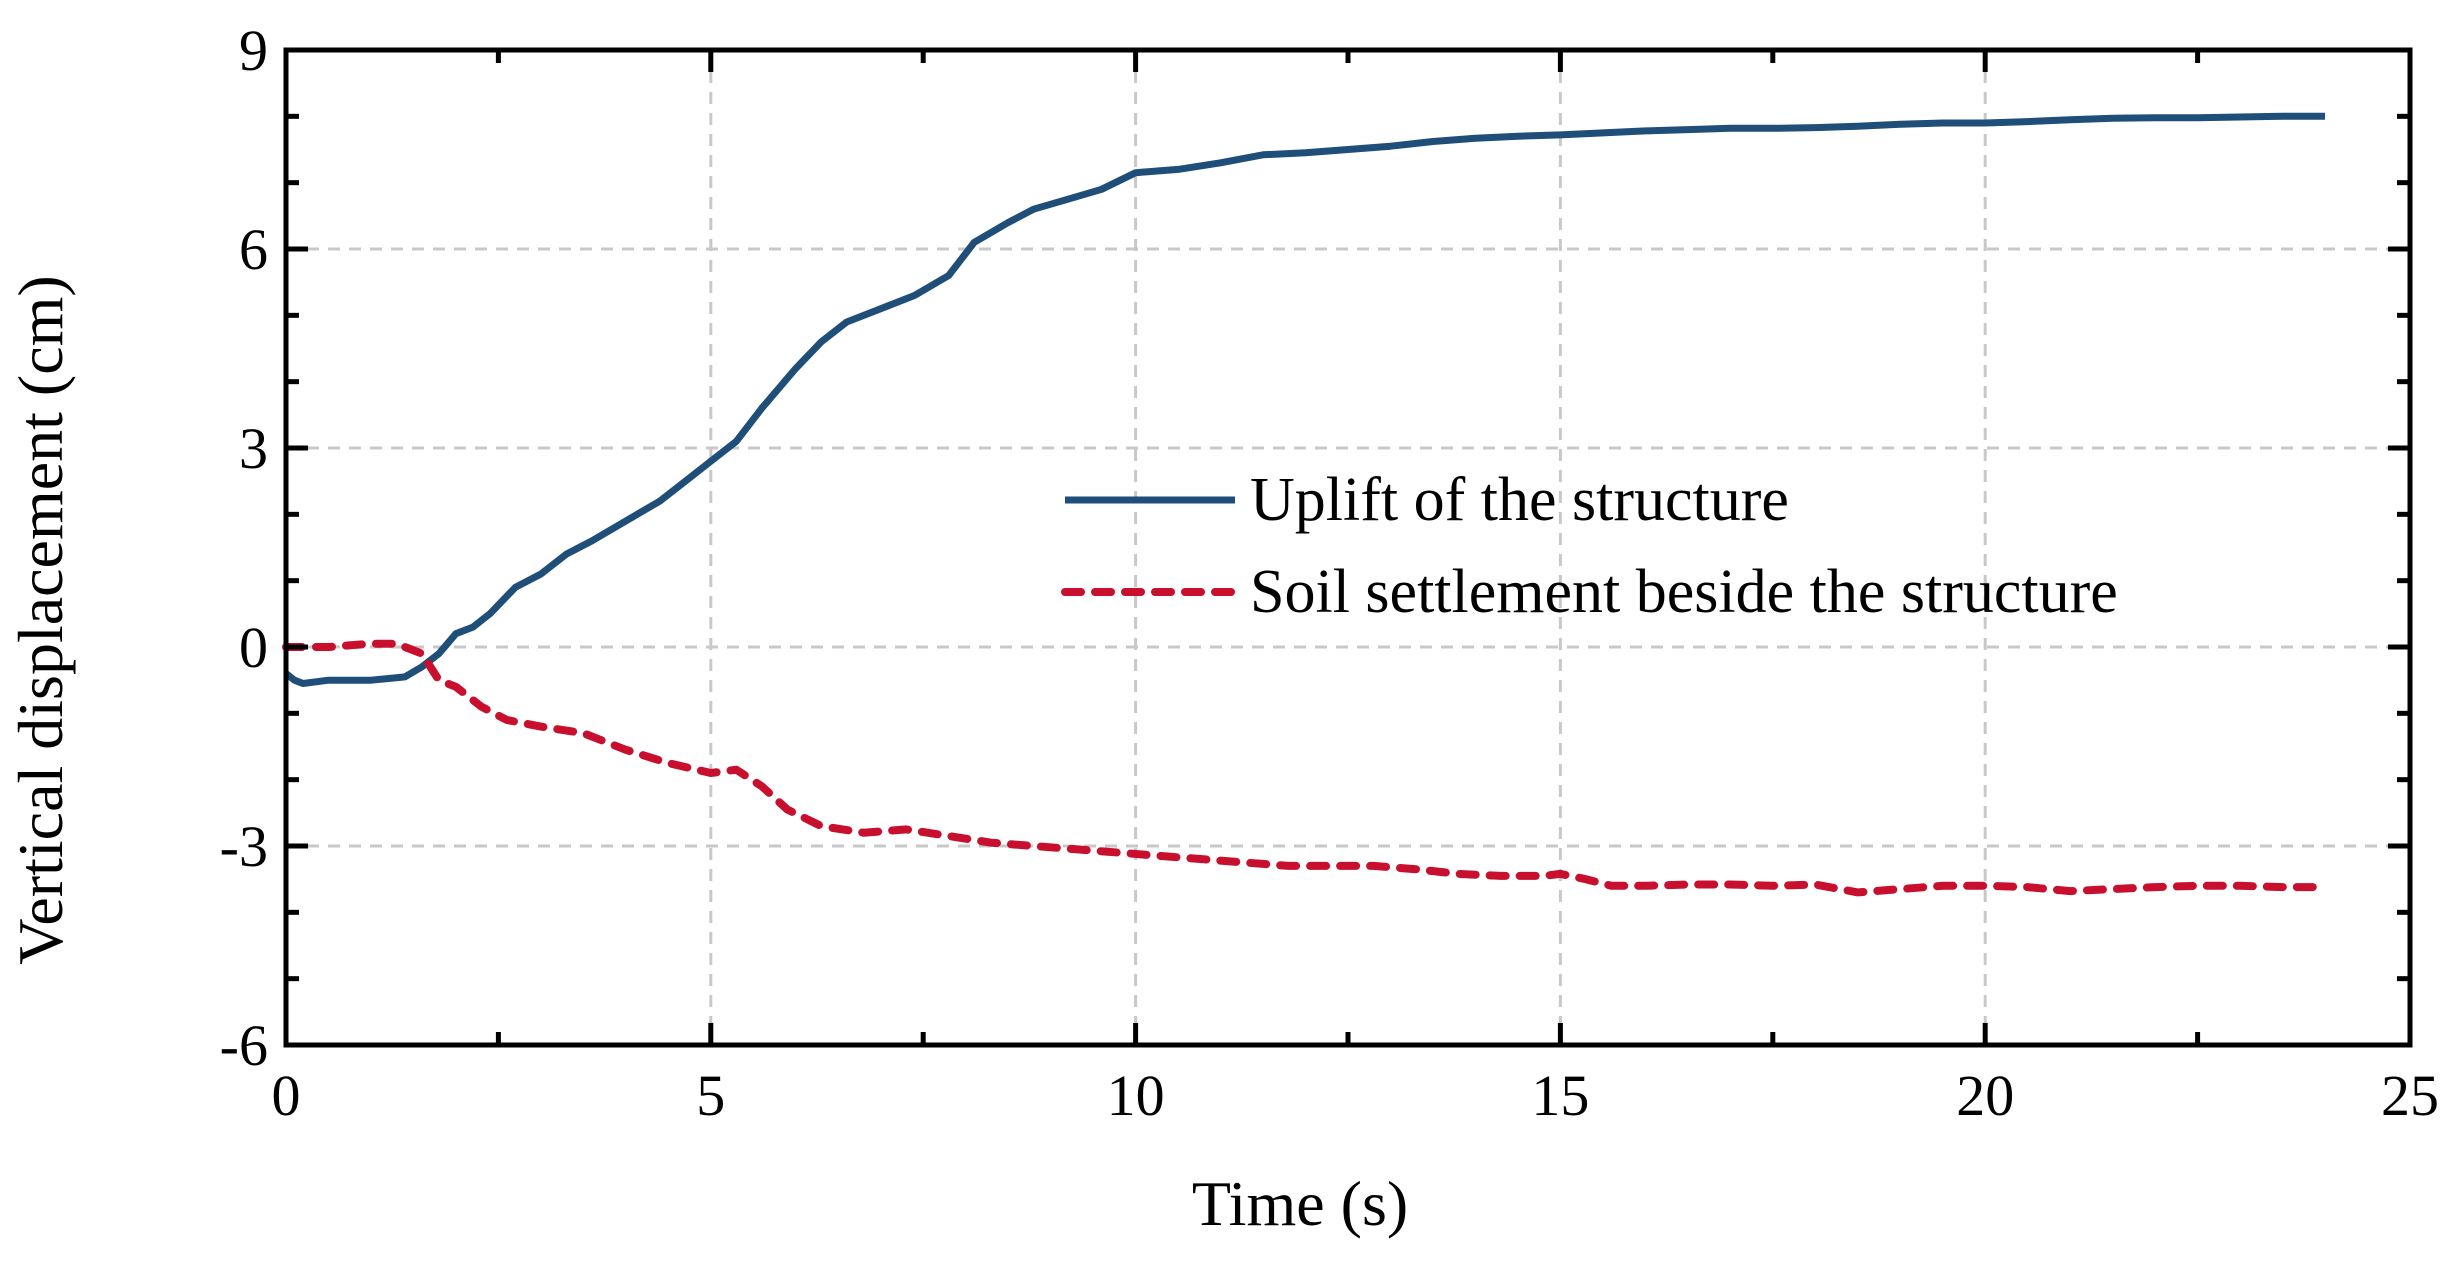  What do you see at coordinates (1136, 1095) in the screenshot?
I see `x-tick-label: 10` at bounding box center [1136, 1095].